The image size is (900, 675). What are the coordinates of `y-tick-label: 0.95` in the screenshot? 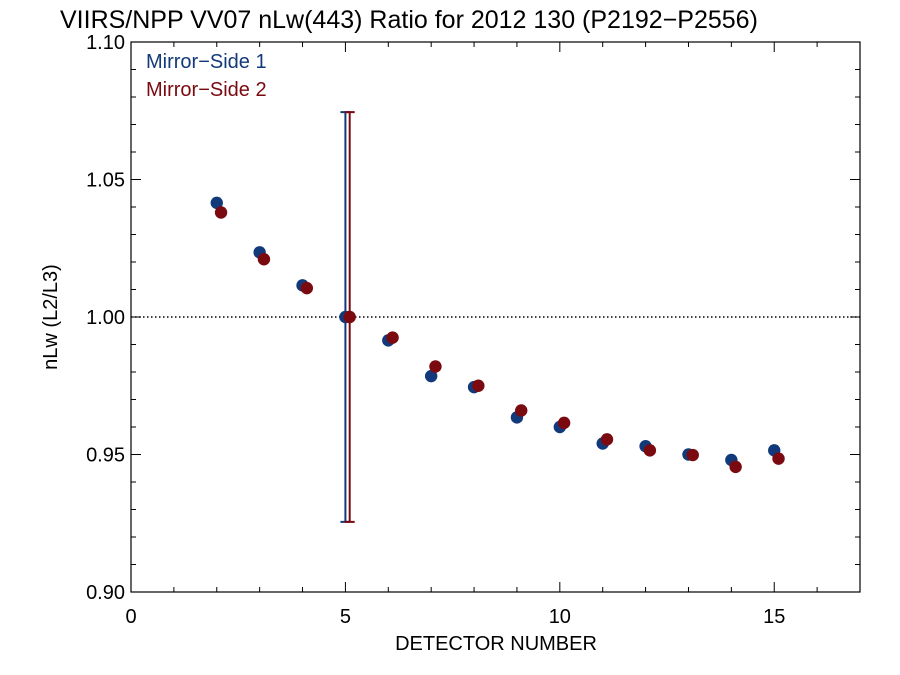 It's located at (105, 456).